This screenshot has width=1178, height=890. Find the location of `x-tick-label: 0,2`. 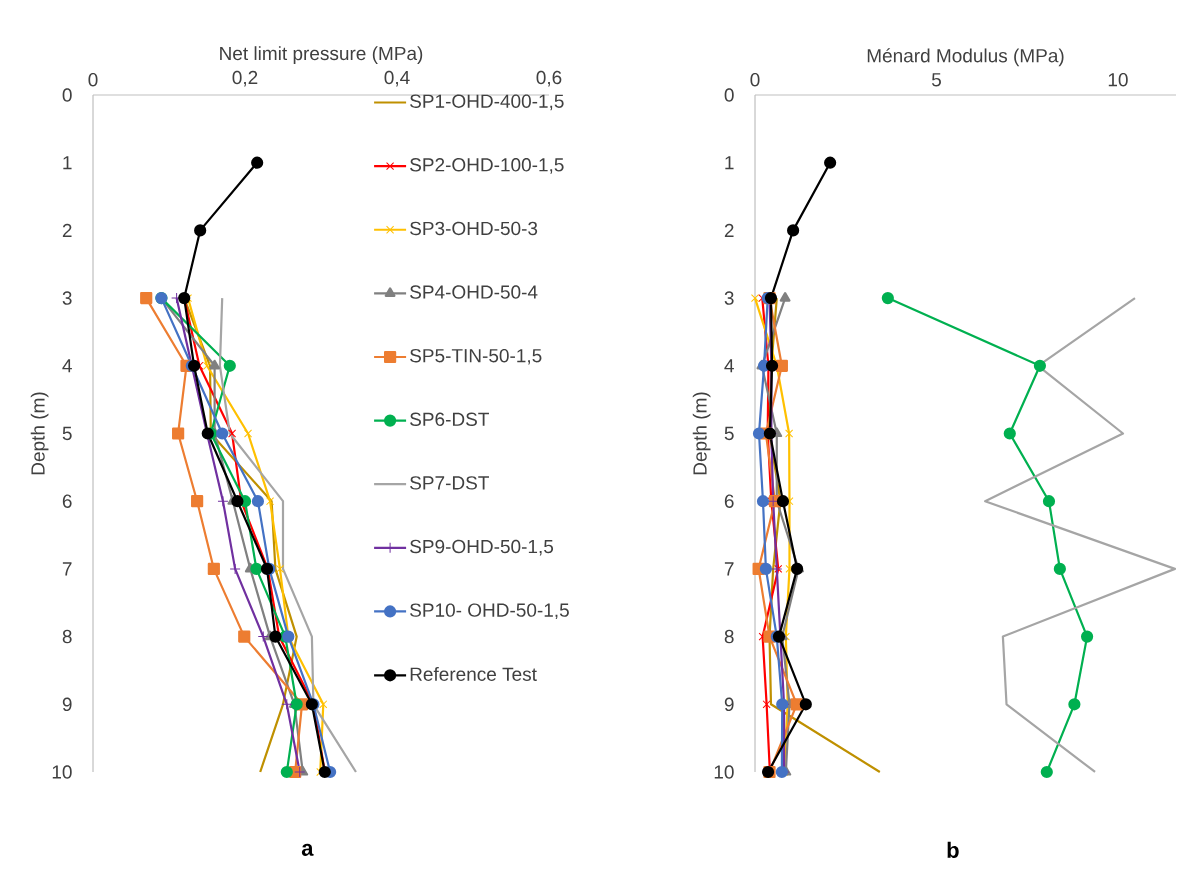

x-tick-label: 0,2 is located at coordinates (245, 78).